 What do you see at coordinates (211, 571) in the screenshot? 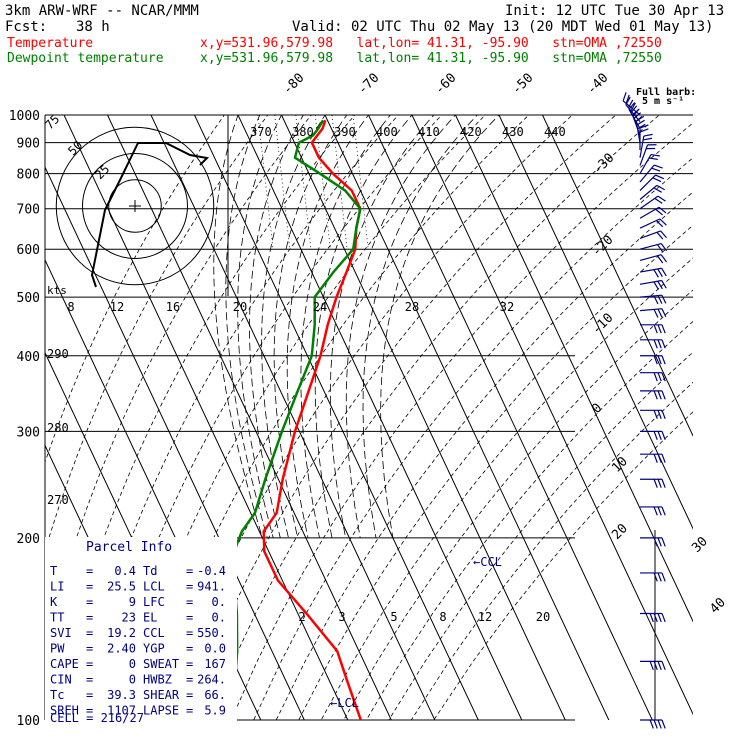
I see `parcel-row-value: -0.4` at bounding box center [211, 571].